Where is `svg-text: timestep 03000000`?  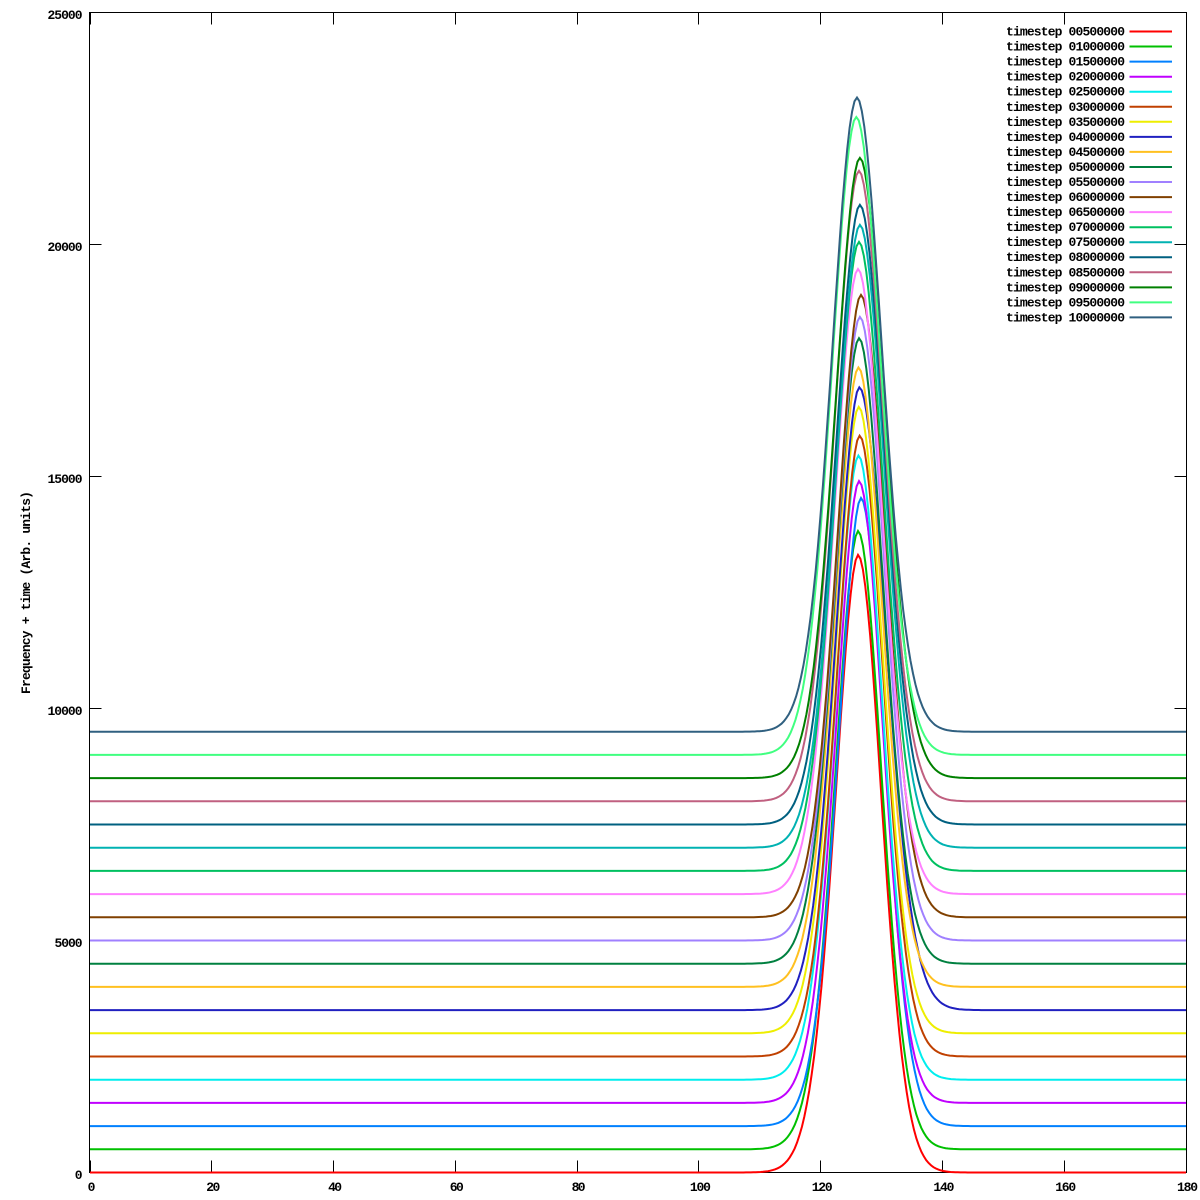 svg-text: timestep 03000000 is located at coordinates (1065, 107).